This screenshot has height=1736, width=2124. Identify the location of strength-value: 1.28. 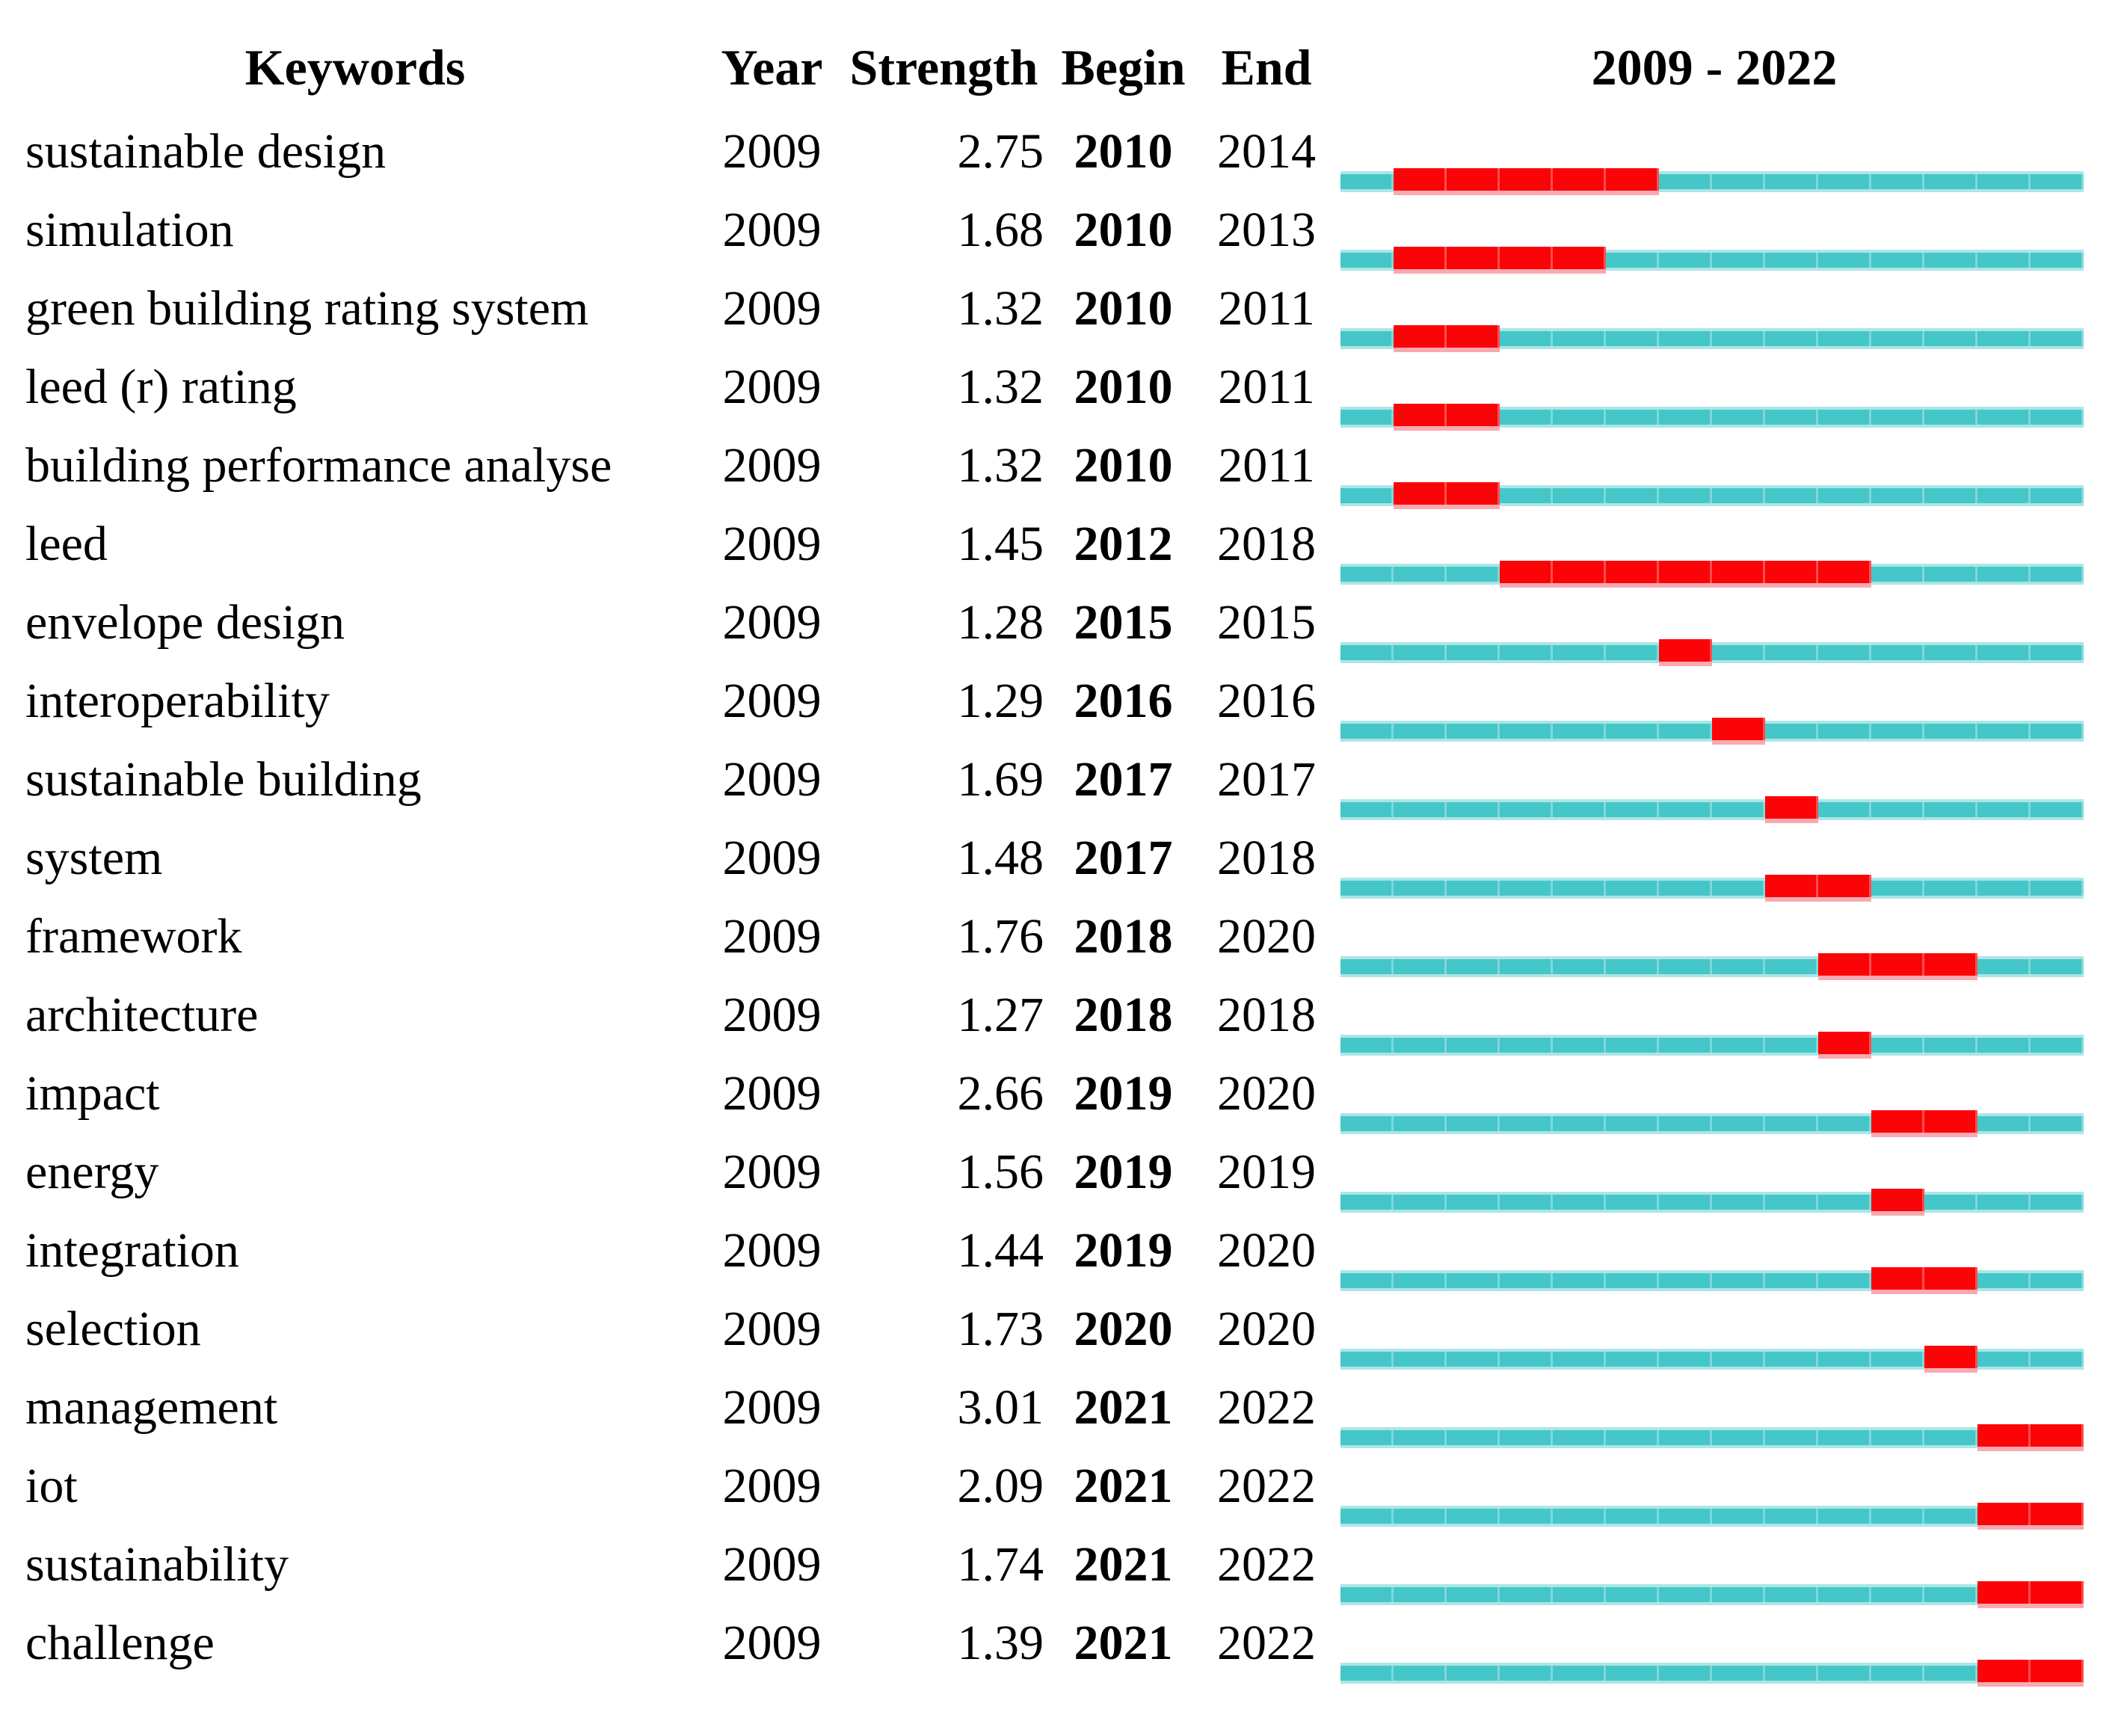
(1000, 622).